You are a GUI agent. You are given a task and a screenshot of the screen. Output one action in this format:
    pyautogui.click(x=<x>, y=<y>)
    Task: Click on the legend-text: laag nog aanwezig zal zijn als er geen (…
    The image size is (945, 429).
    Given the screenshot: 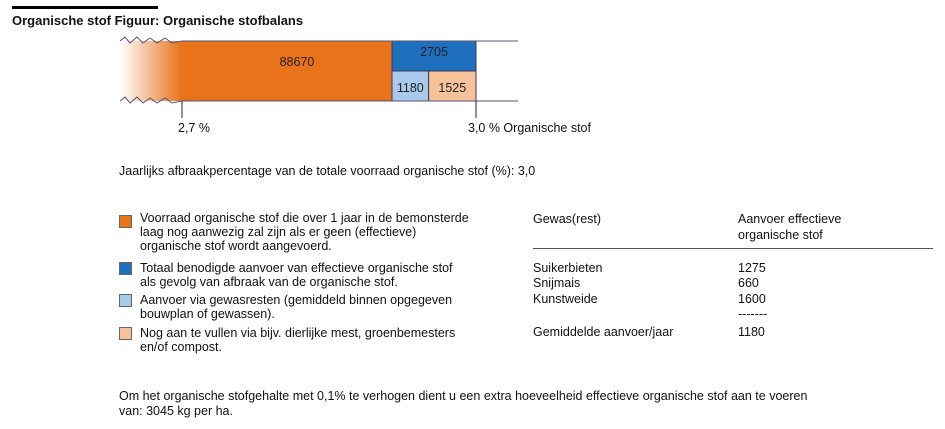 What is the action you would take?
    pyautogui.click(x=278, y=232)
    